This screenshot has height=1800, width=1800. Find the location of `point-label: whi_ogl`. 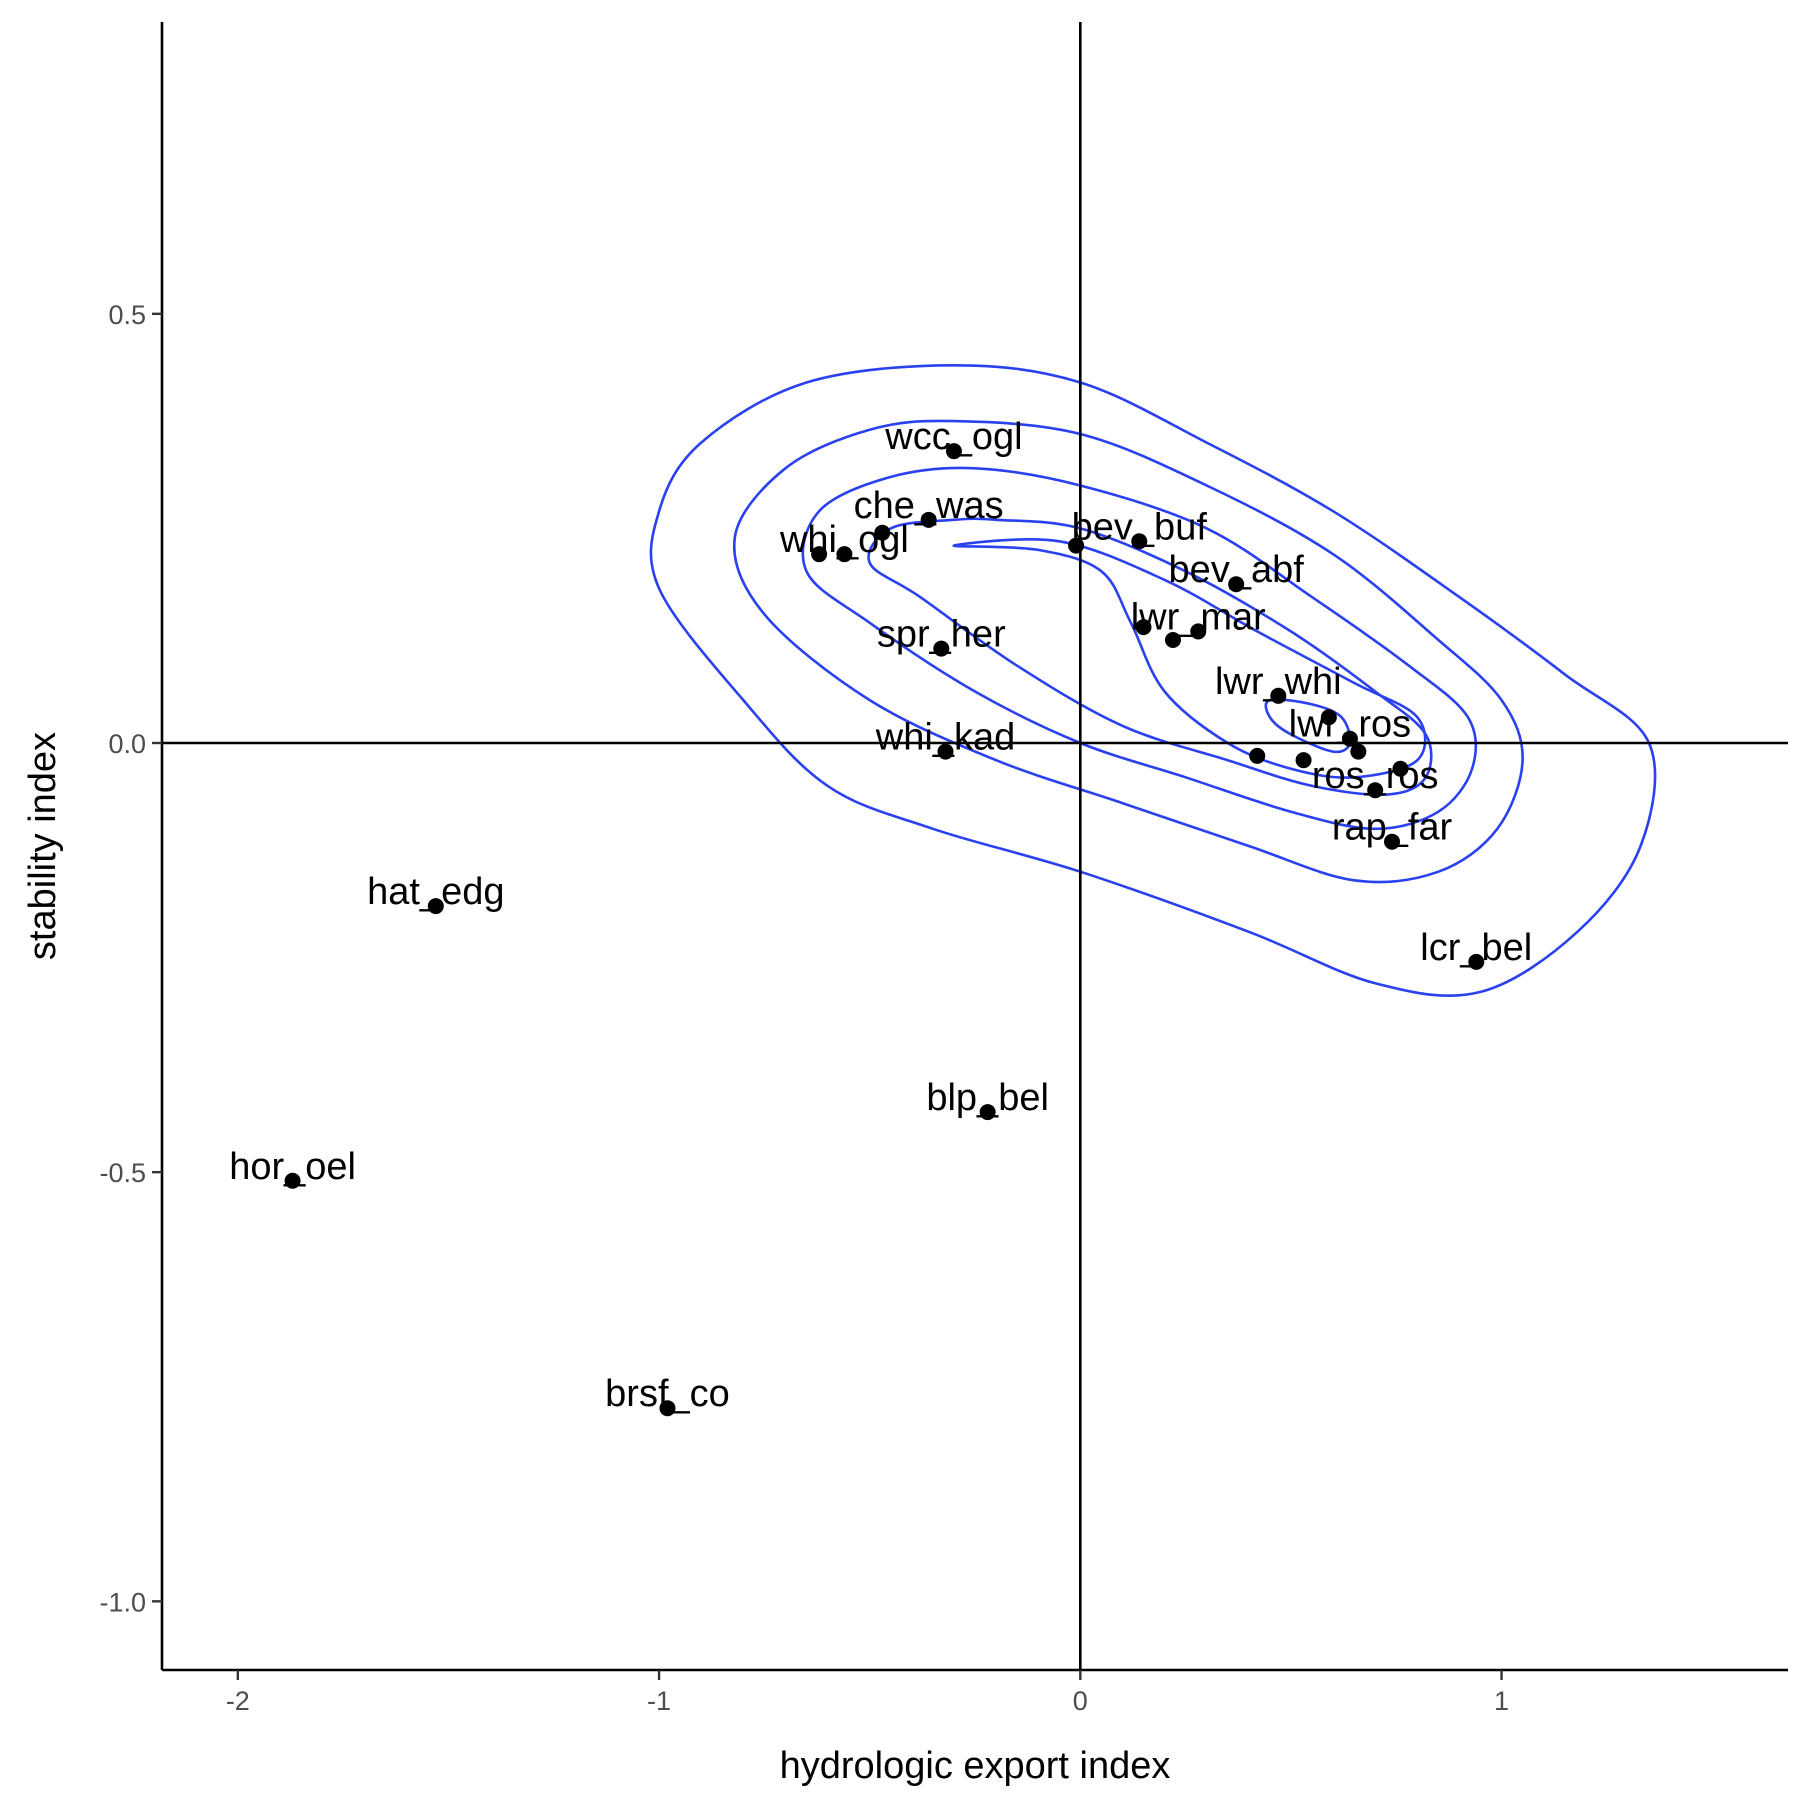

point-label: whi_ogl is located at coordinates (844, 540).